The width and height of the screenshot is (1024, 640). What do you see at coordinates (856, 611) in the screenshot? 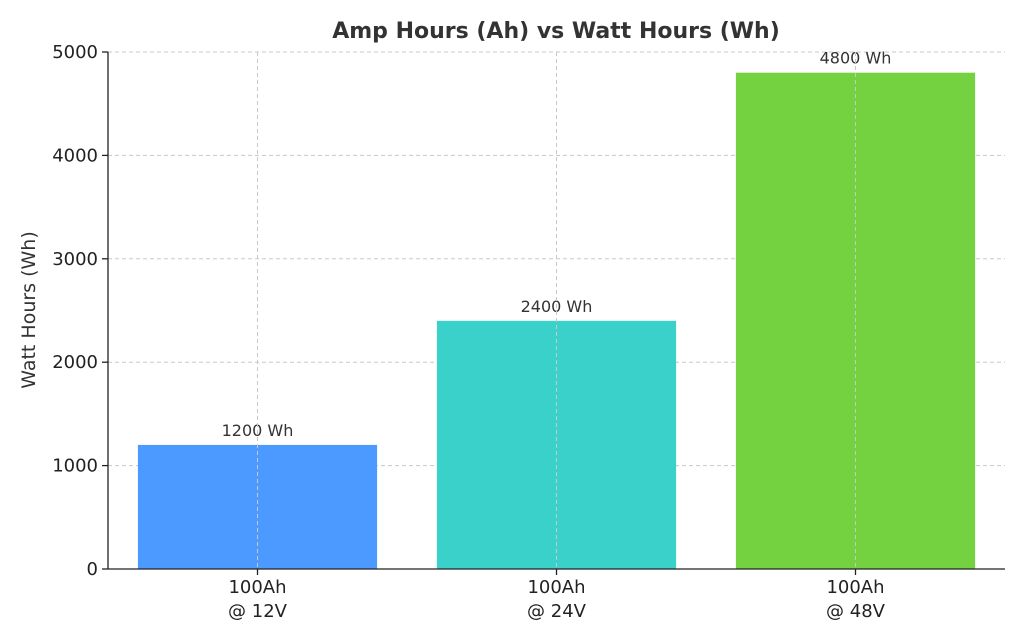
I see `x-tick-label: @ 48V` at bounding box center [856, 611].